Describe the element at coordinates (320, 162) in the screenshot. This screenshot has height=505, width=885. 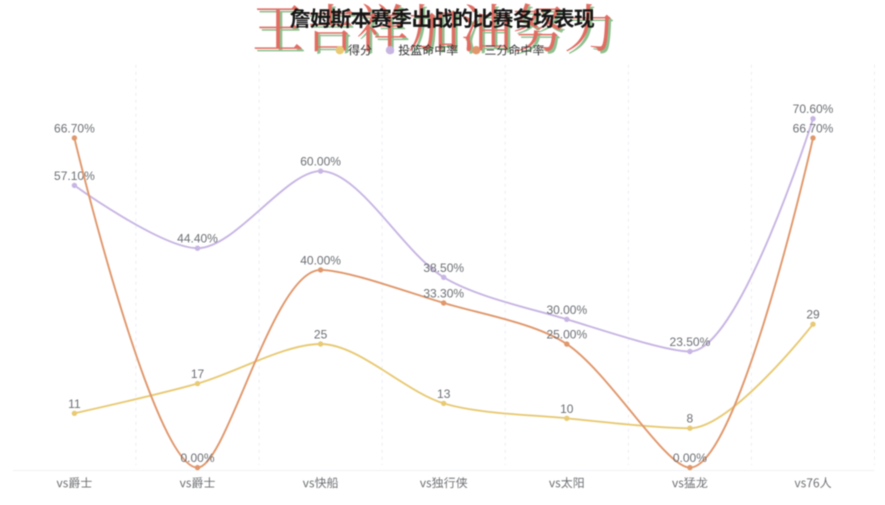
I see `svg-text: 60.00%` at that location.